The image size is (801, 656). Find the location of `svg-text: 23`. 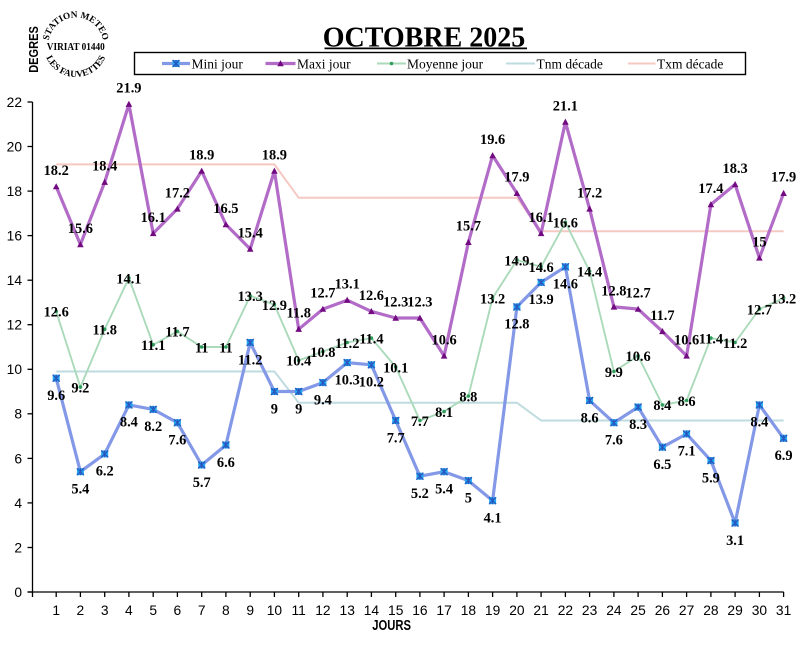

svg-text: 23 is located at coordinates (590, 610).